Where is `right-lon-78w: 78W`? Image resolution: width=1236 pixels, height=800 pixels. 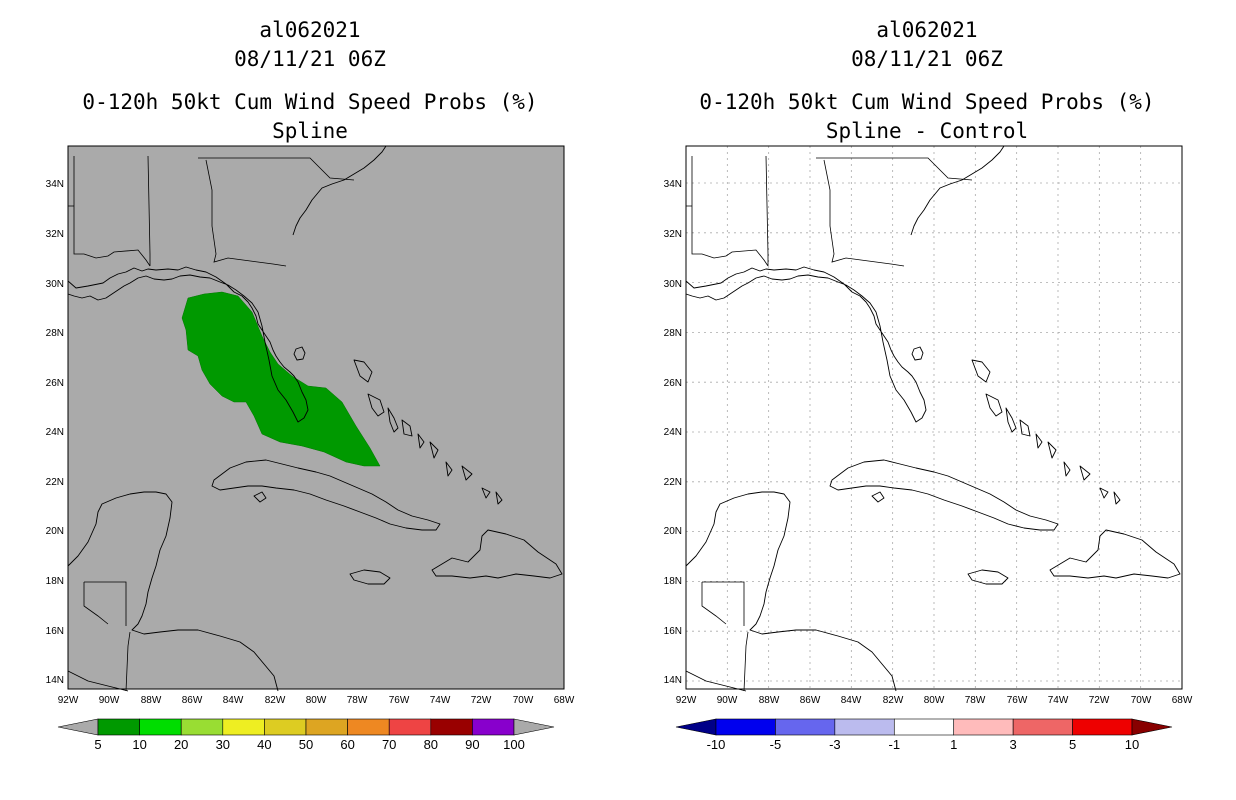 right-lon-78w: 78W is located at coordinates (975, 700).